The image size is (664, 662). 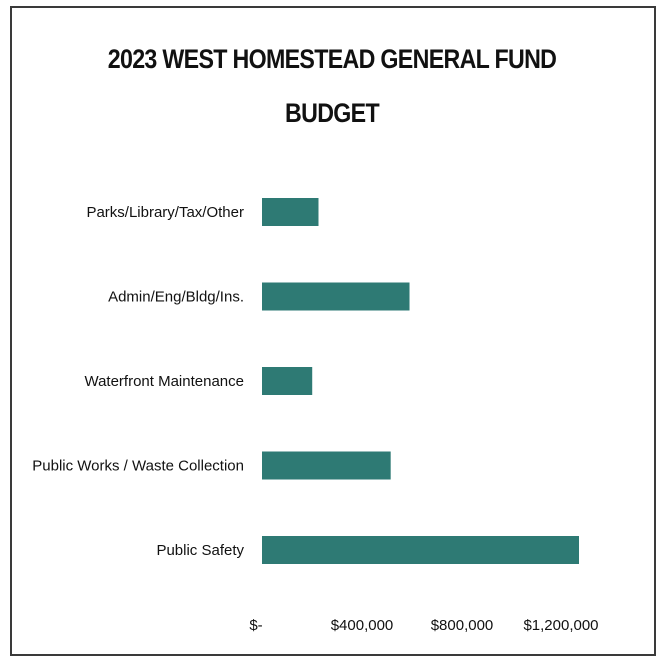 What do you see at coordinates (362, 625) in the screenshot?
I see `x-tick-label: $400,000` at bounding box center [362, 625].